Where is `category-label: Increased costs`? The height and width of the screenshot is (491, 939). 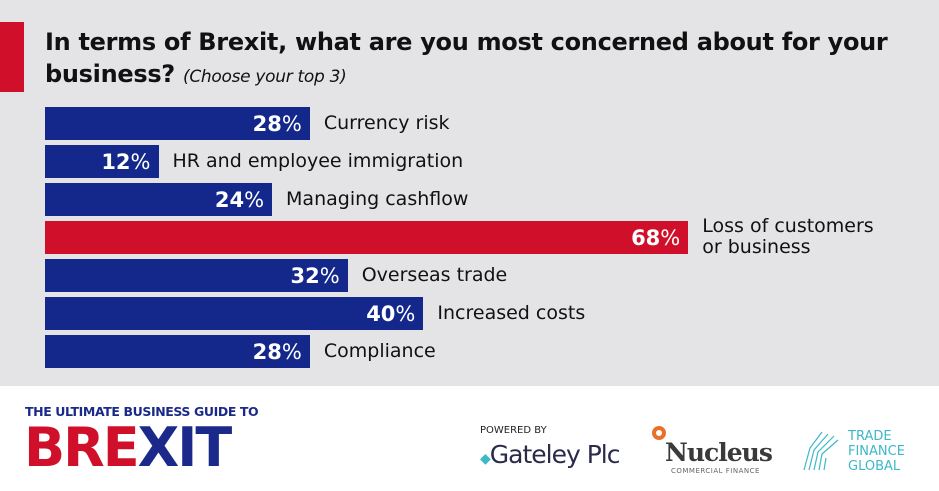
category-label: Increased costs is located at coordinates (511, 312).